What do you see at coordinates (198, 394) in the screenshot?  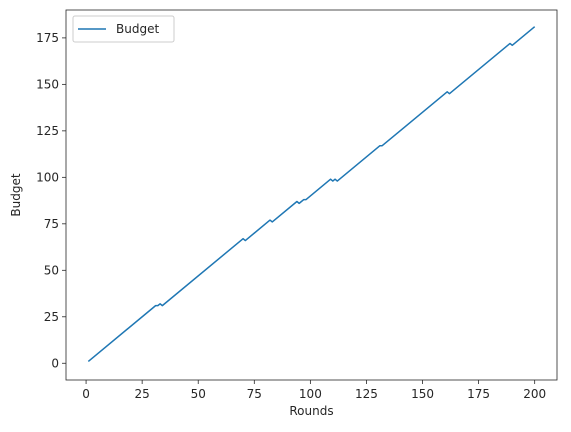 I see `x-tick-label: 50` at bounding box center [198, 394].